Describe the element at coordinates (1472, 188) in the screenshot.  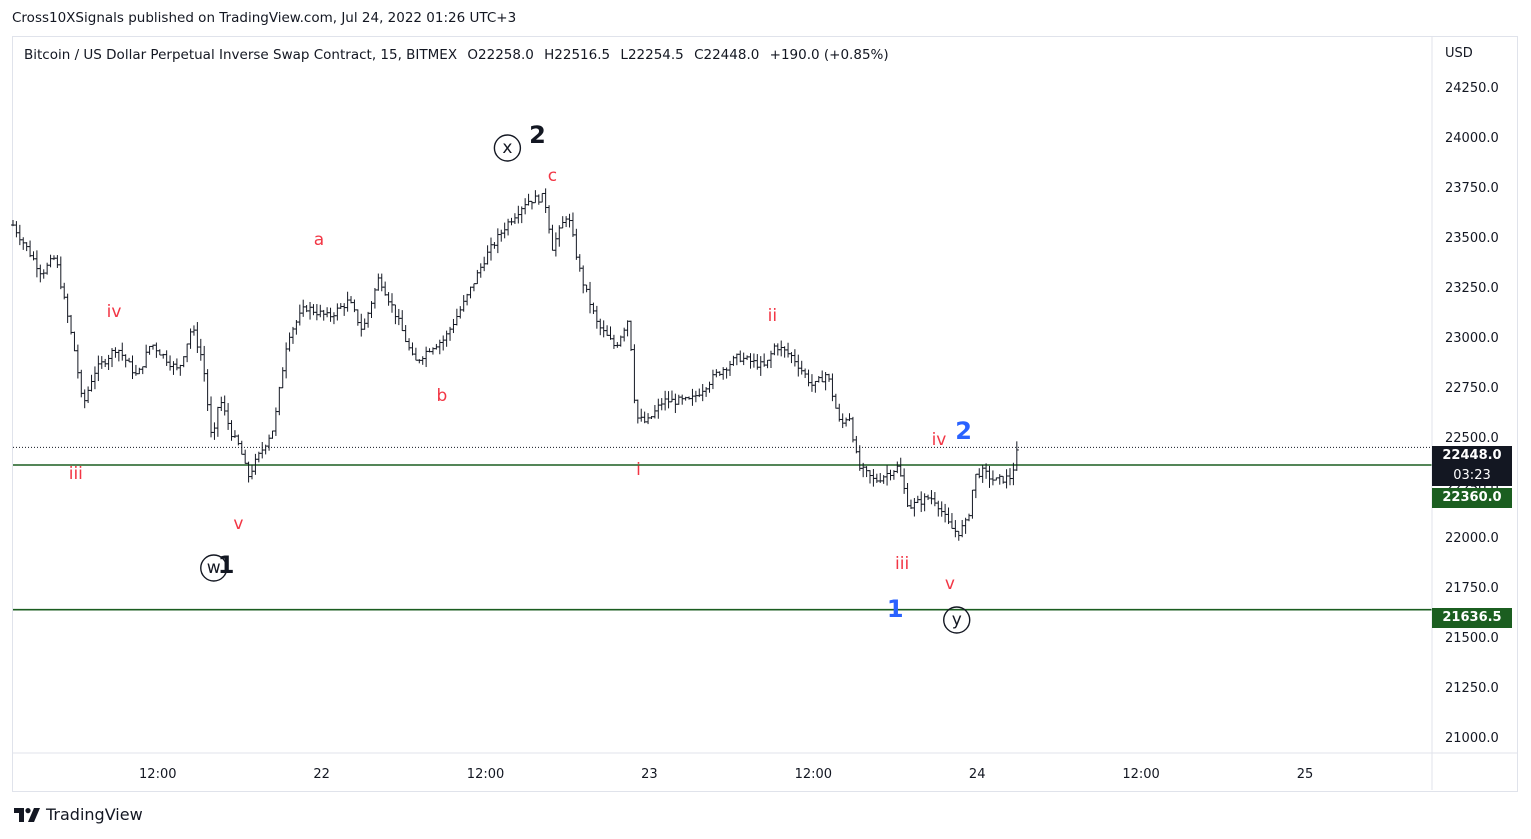
I see `y-tick-label: 23750.0` at that location.